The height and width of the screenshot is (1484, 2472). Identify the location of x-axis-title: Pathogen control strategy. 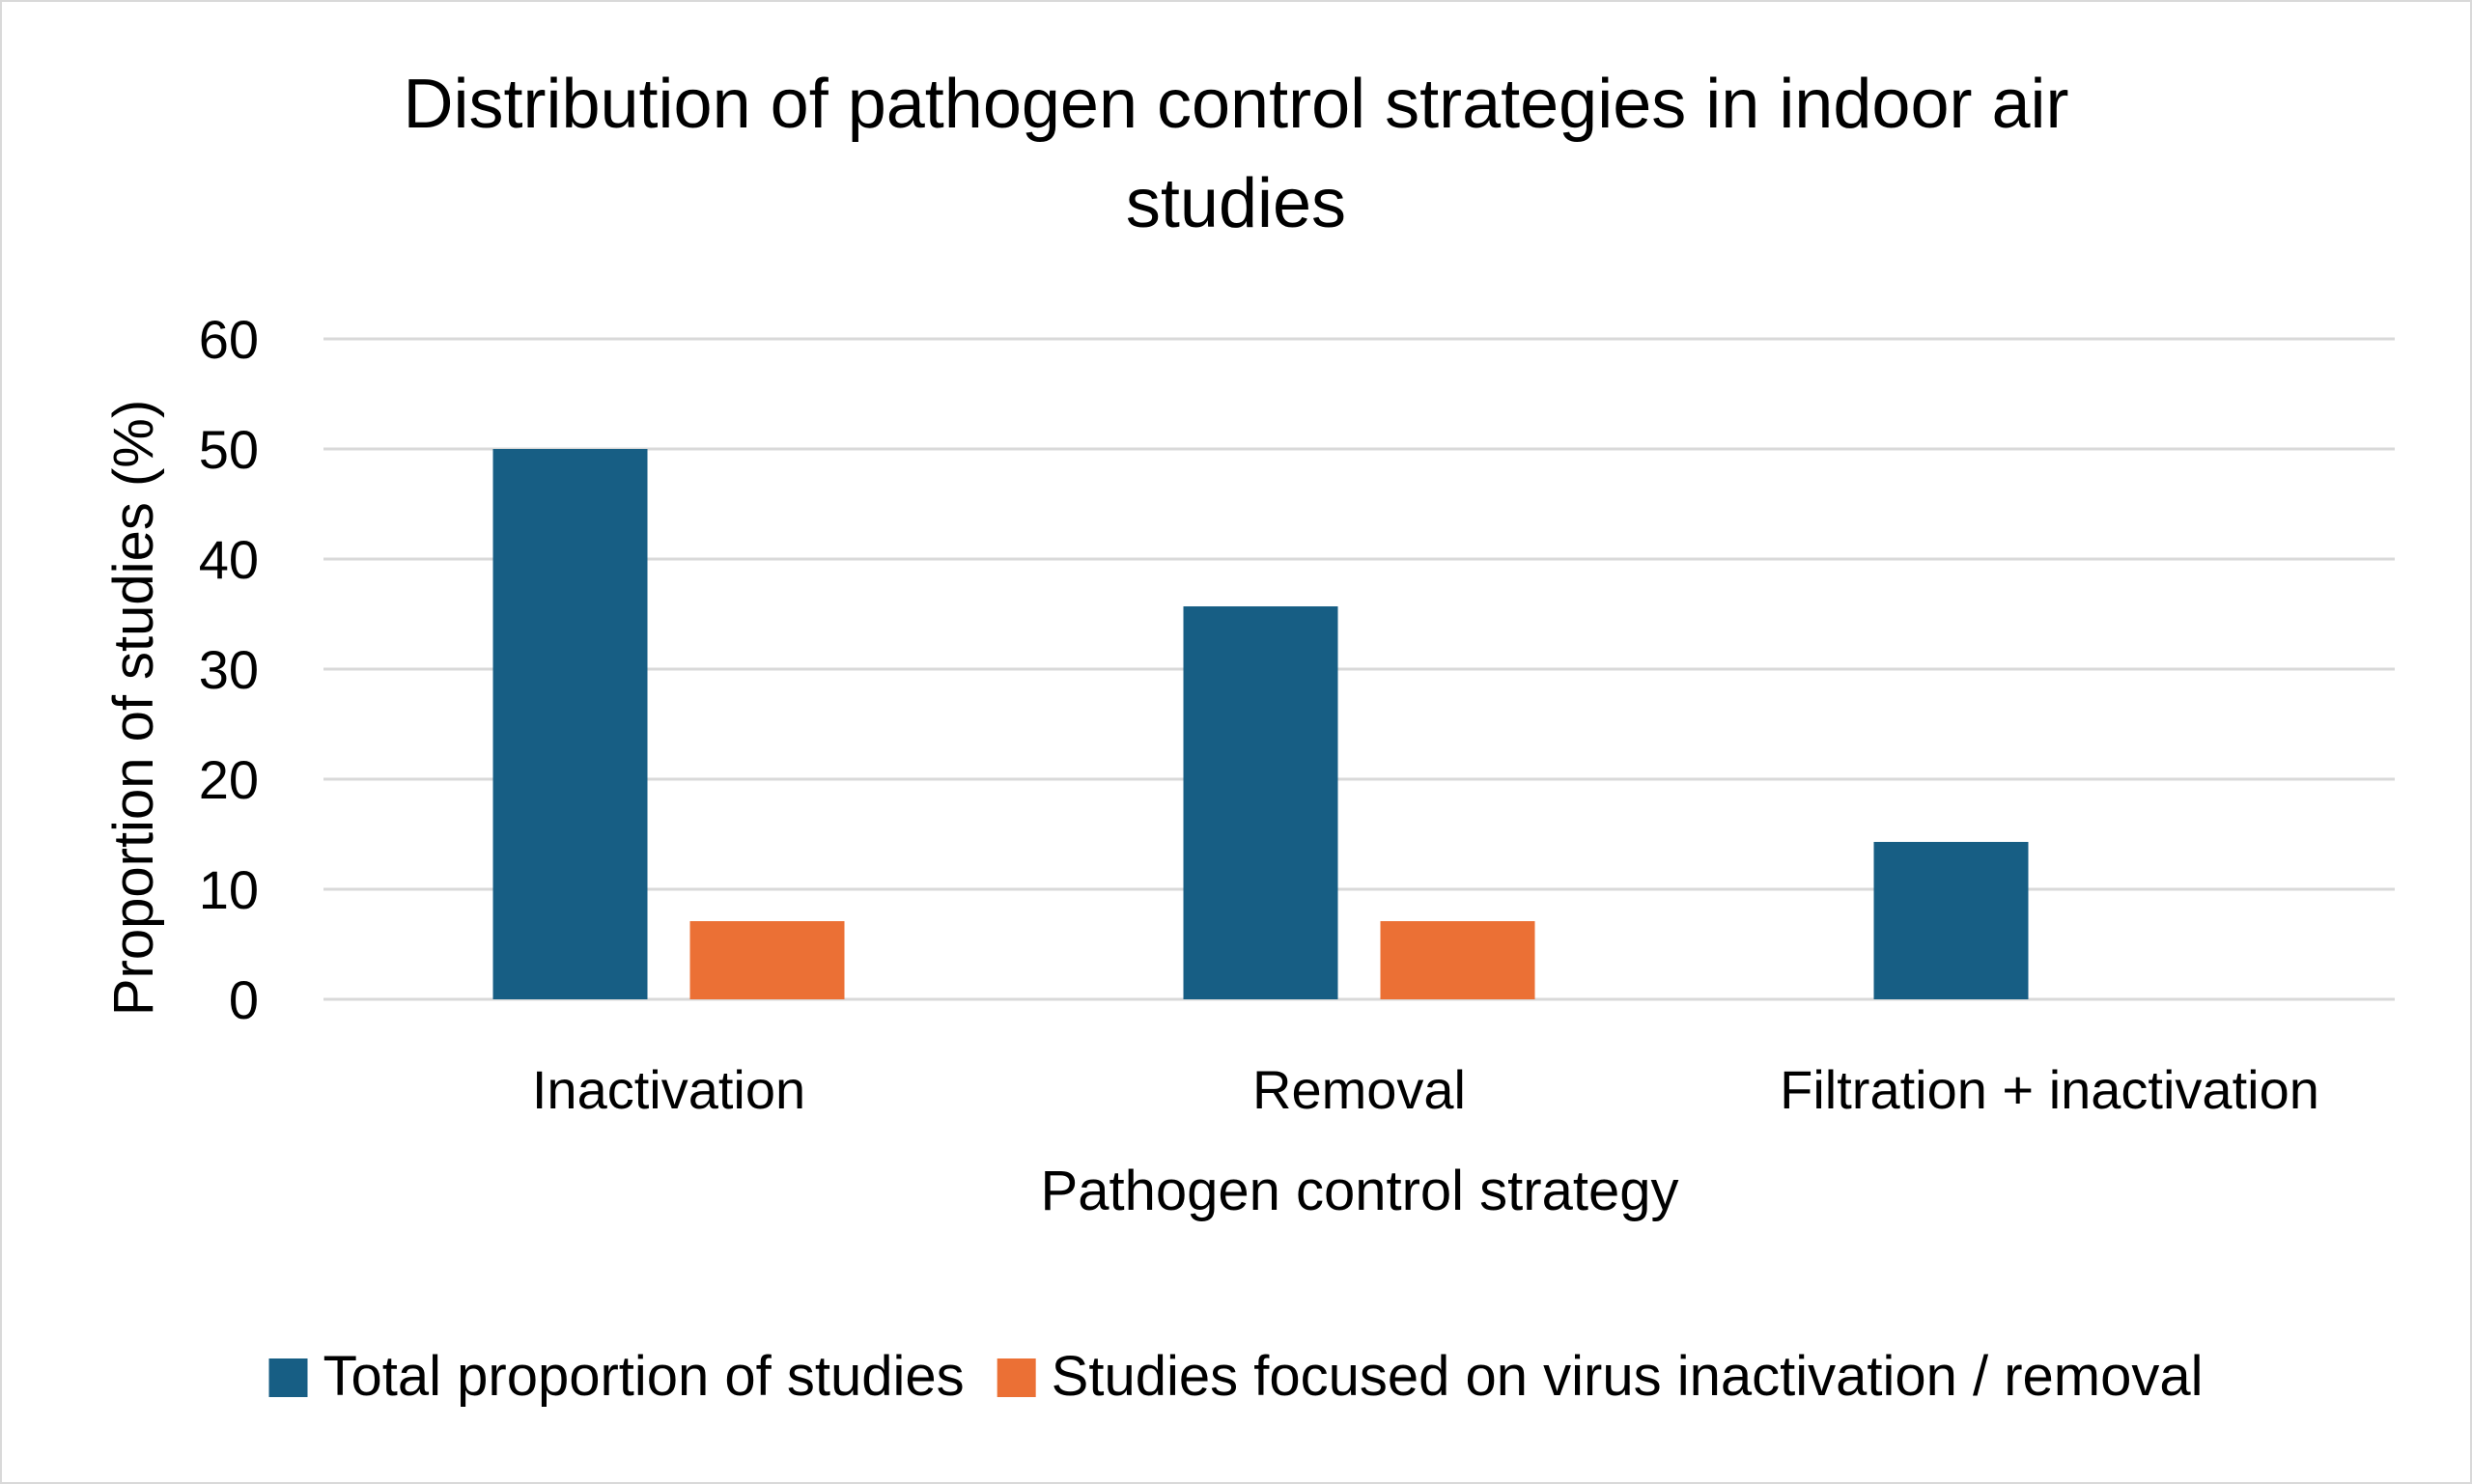
(1360, 1191).